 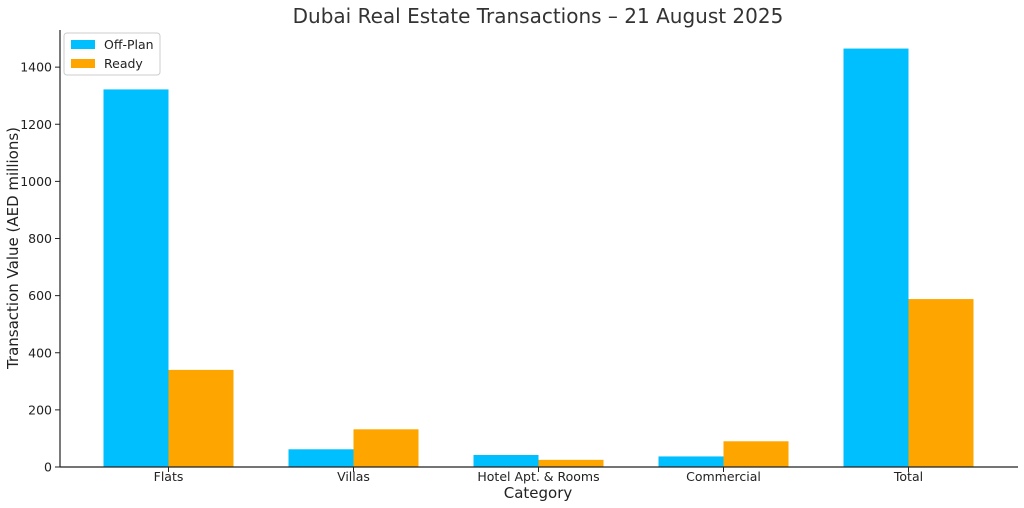 What do you see at coordinates (876, 257) in the screenshot?
I see `bar-off-plan-total` at bounding box center [876, 257].